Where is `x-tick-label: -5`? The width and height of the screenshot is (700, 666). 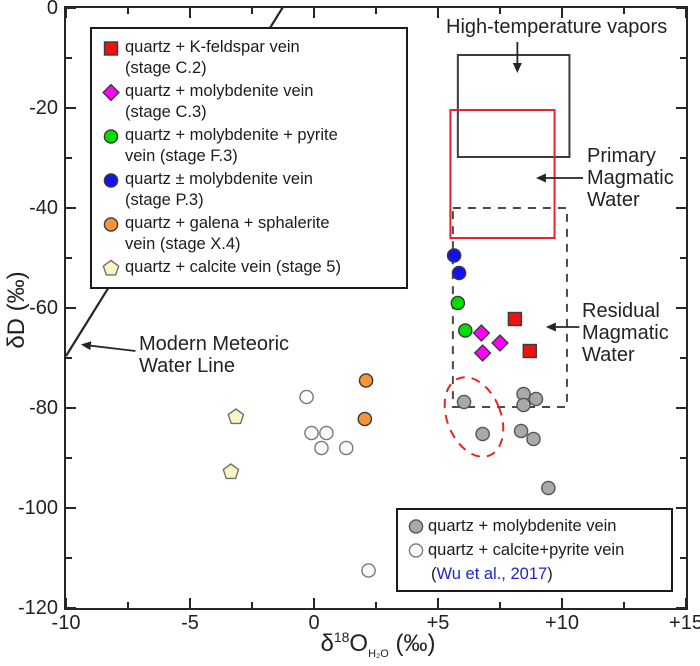 x-tick-label: -5 is located at coordinates (190, 623).